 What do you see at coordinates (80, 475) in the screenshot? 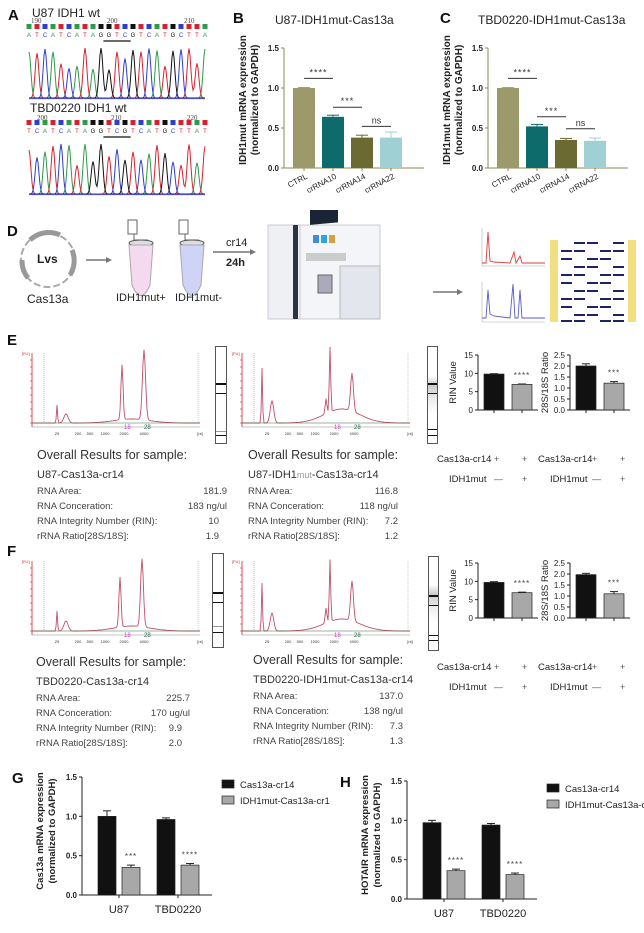
I see `results-sample-name: U87-Cas13a-cr14` at bounding box center [80, 475].